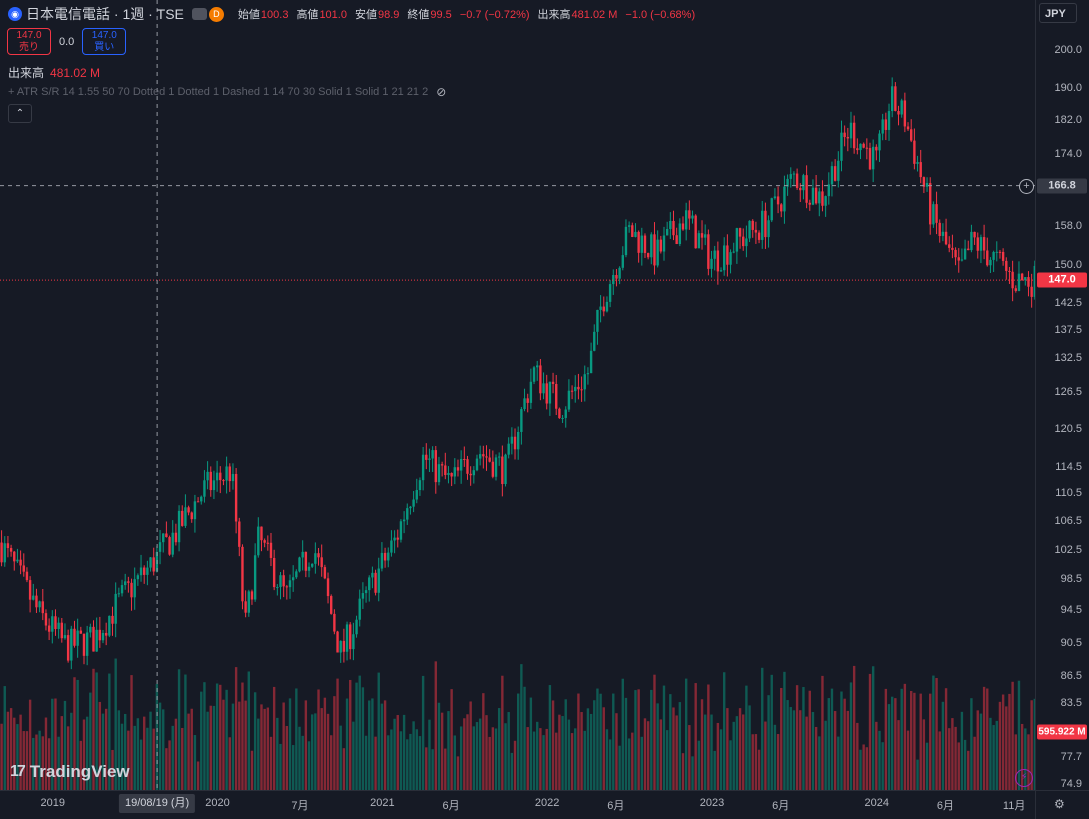  I want to click on currency-selector: JPY, so click(1058, 13).